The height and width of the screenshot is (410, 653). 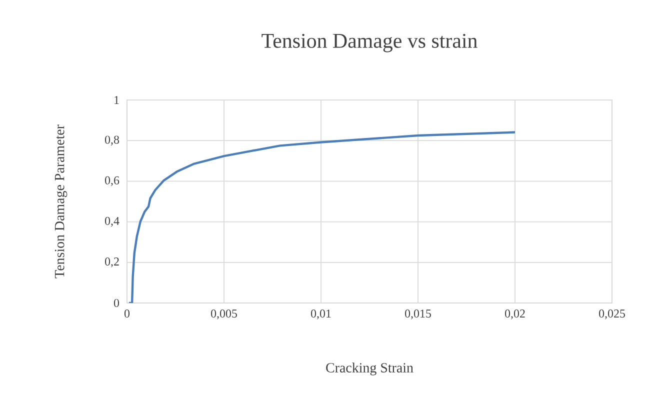 What do you see at coordinates (370, 43) in the screenshot?
I see `chart-title: Tension Damage vs strain` at bounding box center [370, 43].